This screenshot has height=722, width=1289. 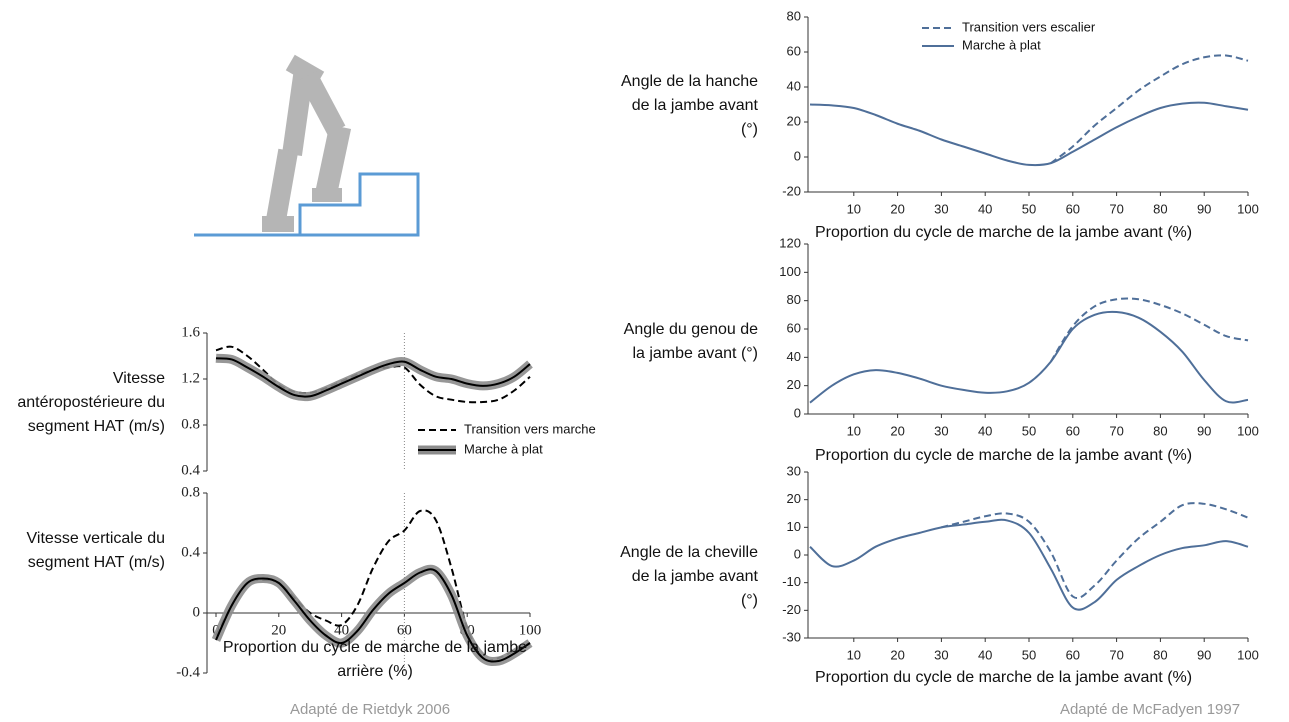 I want to click on y-tick-label: 120, so click(x=790, y=242).